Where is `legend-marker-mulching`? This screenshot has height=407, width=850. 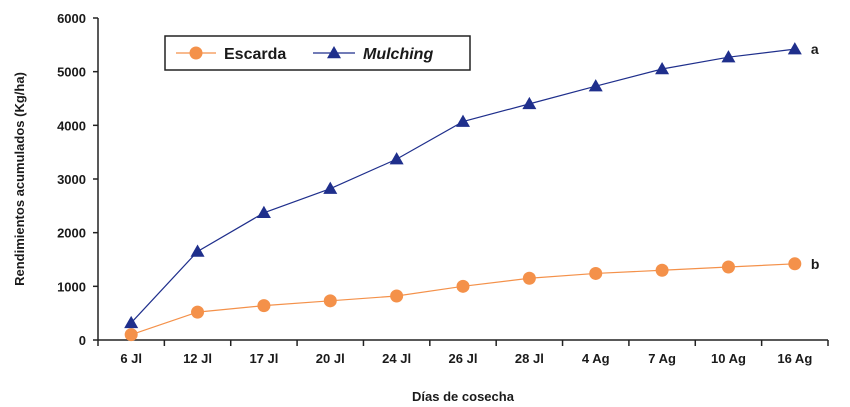 legend-marker-mulching is located at coordinates (334, 52).